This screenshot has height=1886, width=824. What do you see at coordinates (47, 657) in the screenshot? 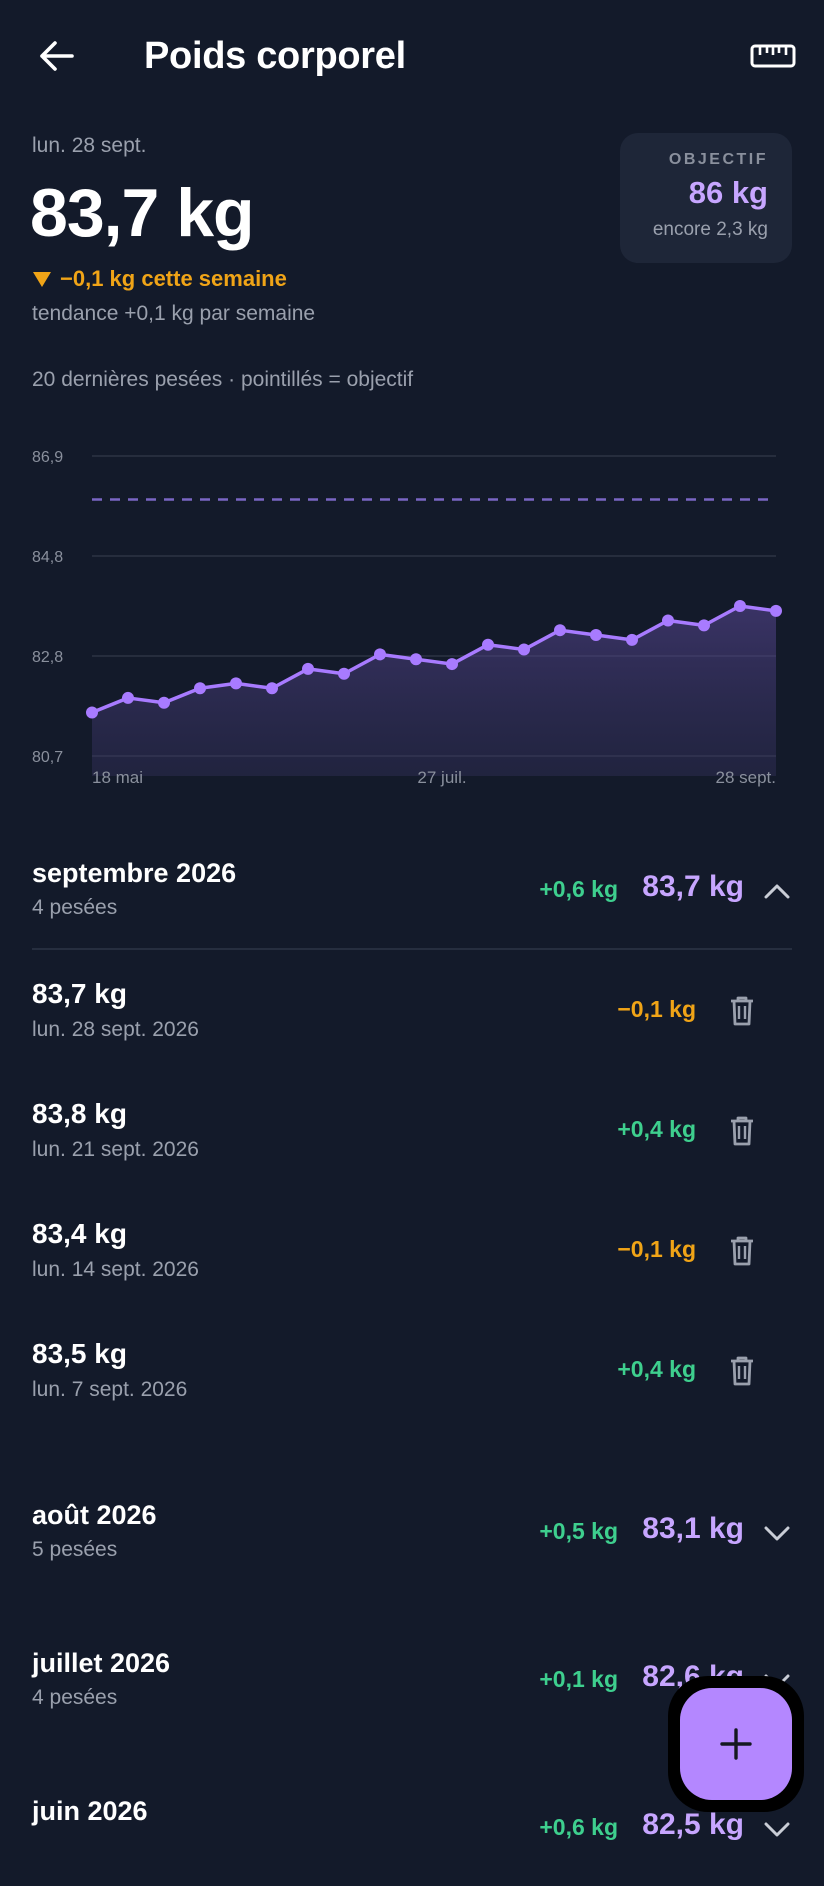
I see `y-tick-label: 82,8` at bounding box center [47, 657].